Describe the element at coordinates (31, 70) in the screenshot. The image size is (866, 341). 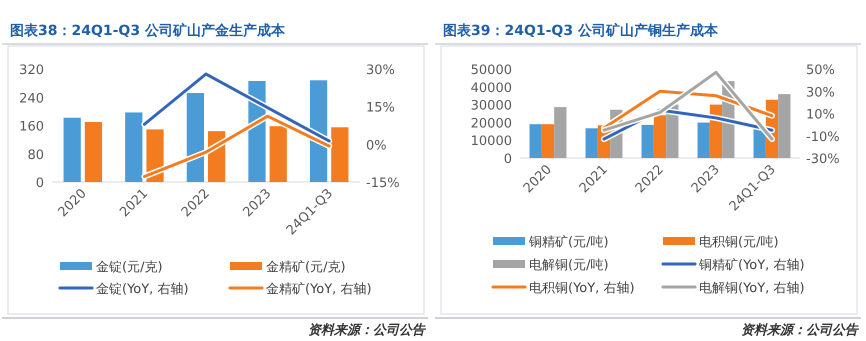
I see `y-tick-label: 320` at that location.